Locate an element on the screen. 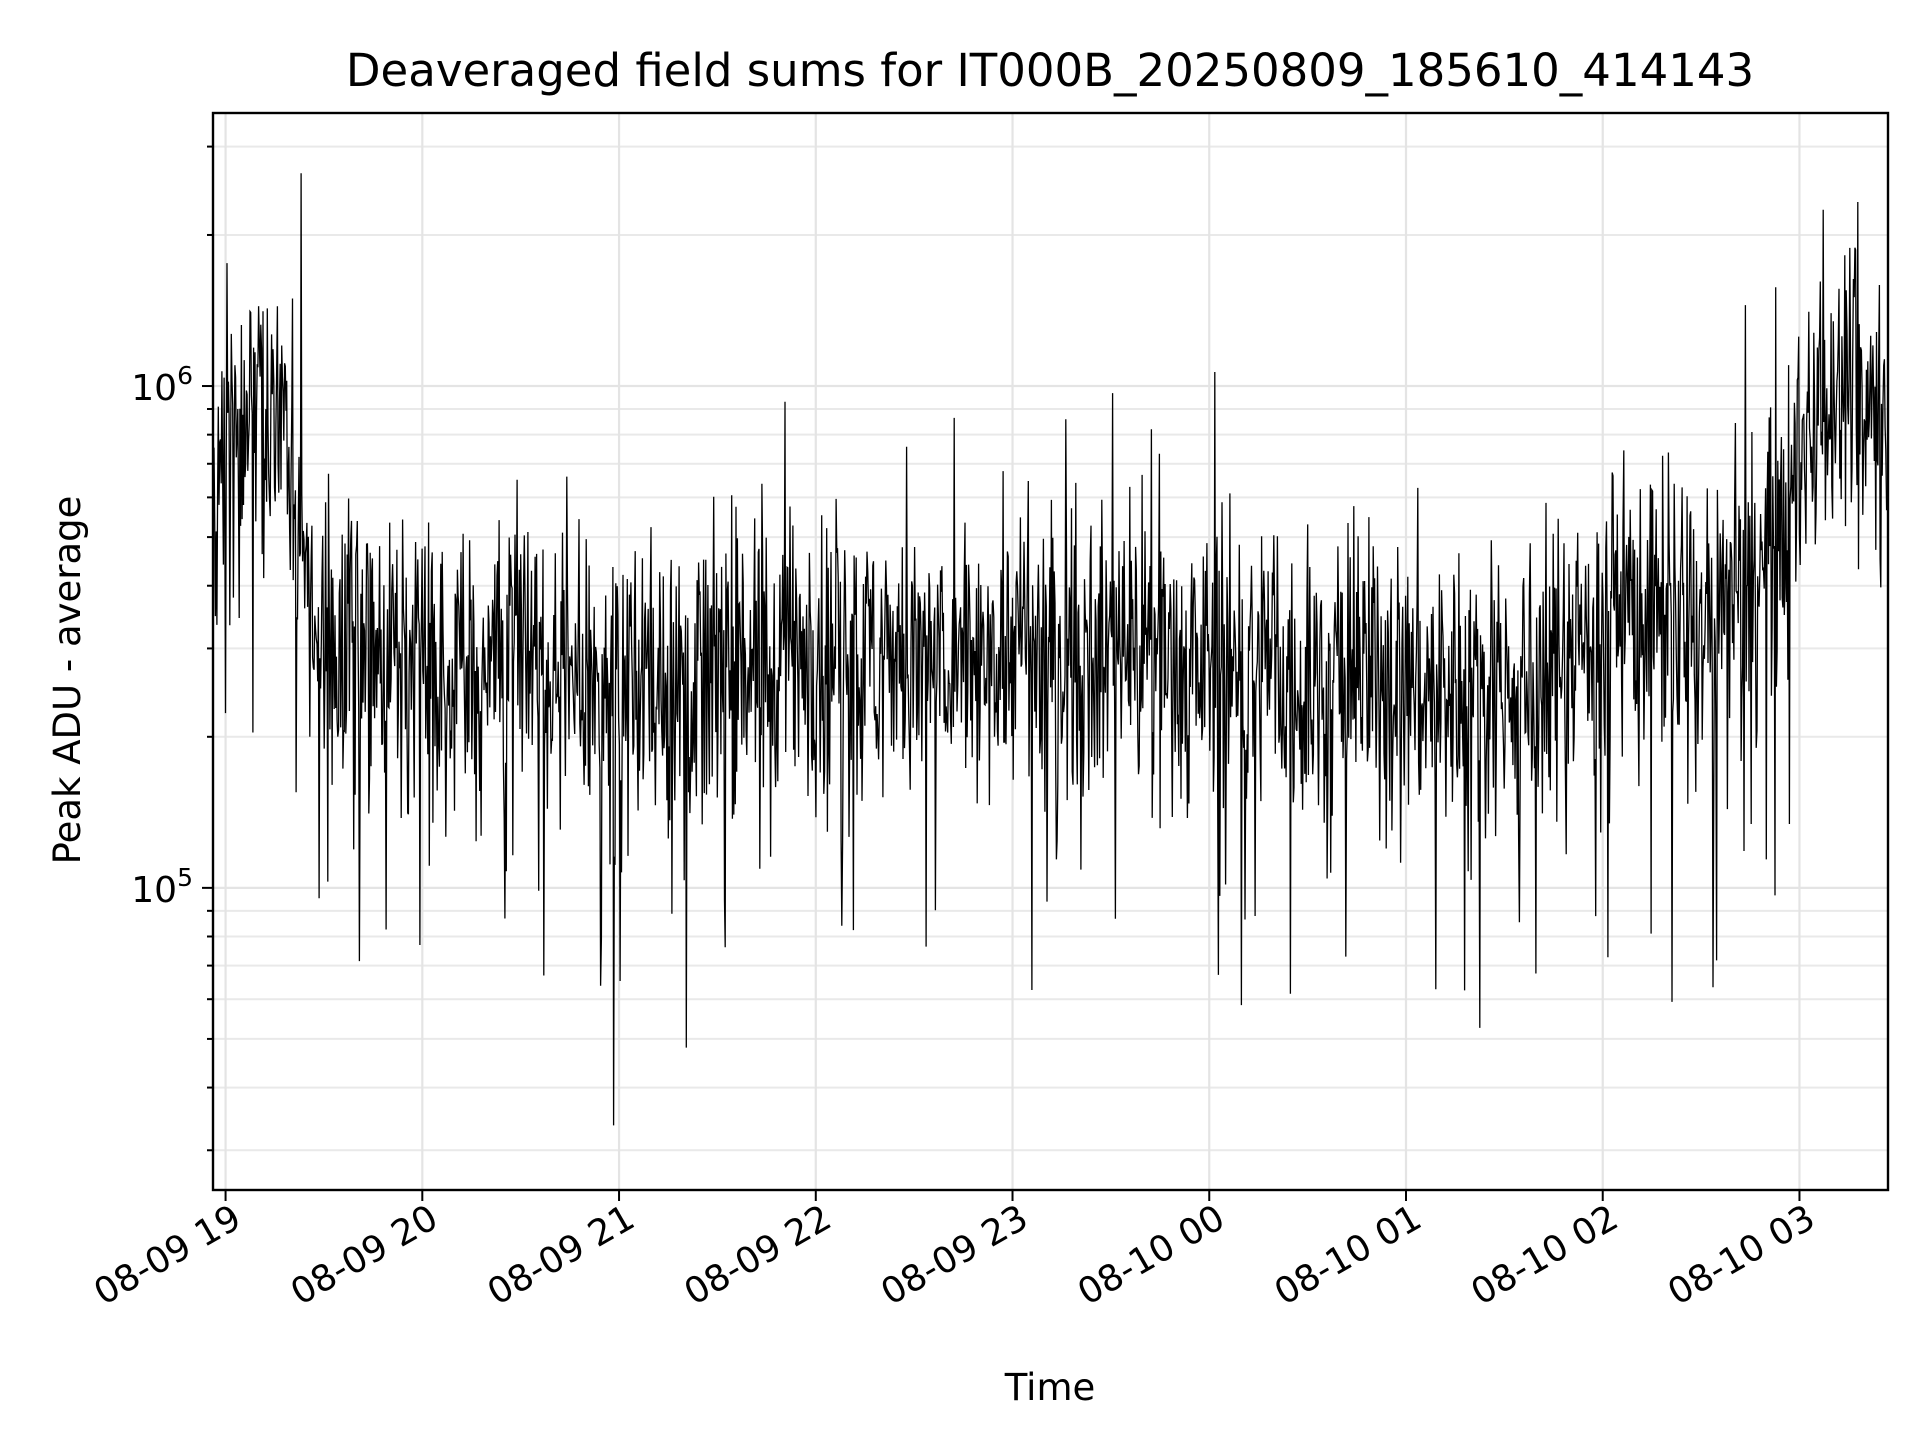 This screenshot has width=1920, height=1440. x-tick-label: 08-10 00 is located at coordinates (1151, 1255).